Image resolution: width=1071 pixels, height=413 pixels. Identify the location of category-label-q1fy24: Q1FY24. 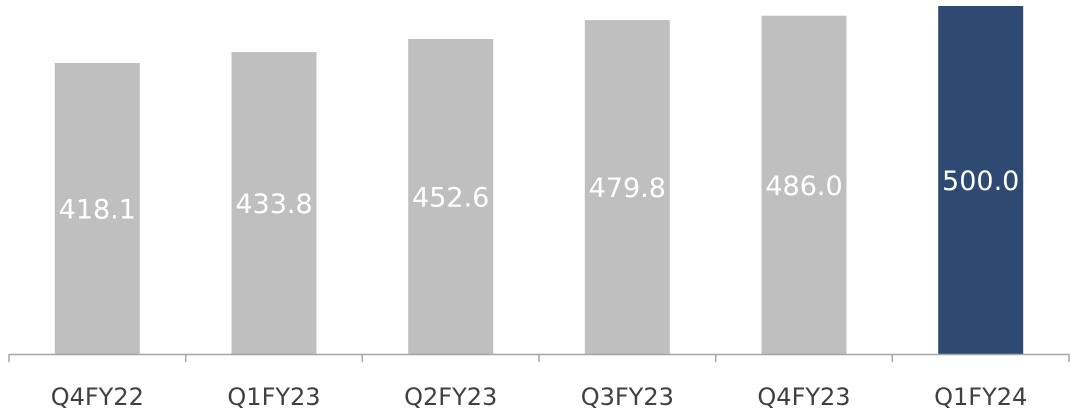
(980, 397).